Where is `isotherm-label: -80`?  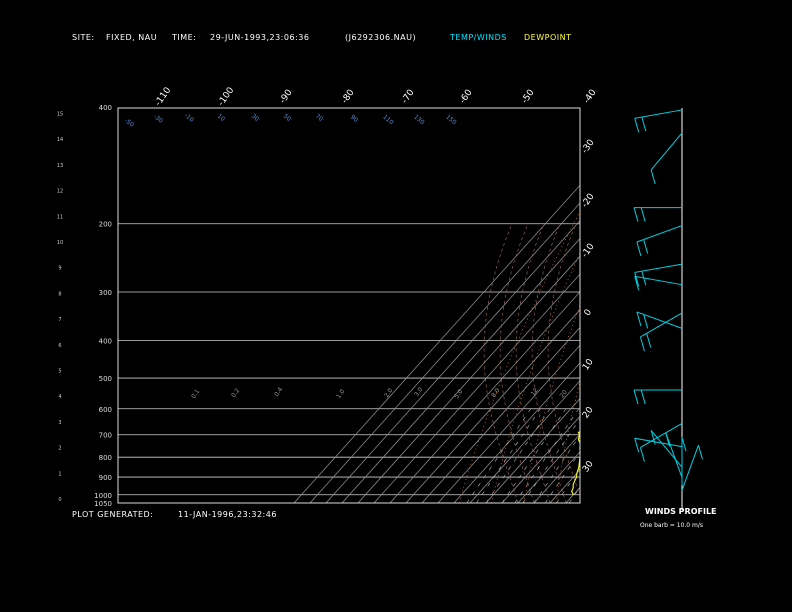
isotherm-label: -80 is located at coordinates (348, 97).